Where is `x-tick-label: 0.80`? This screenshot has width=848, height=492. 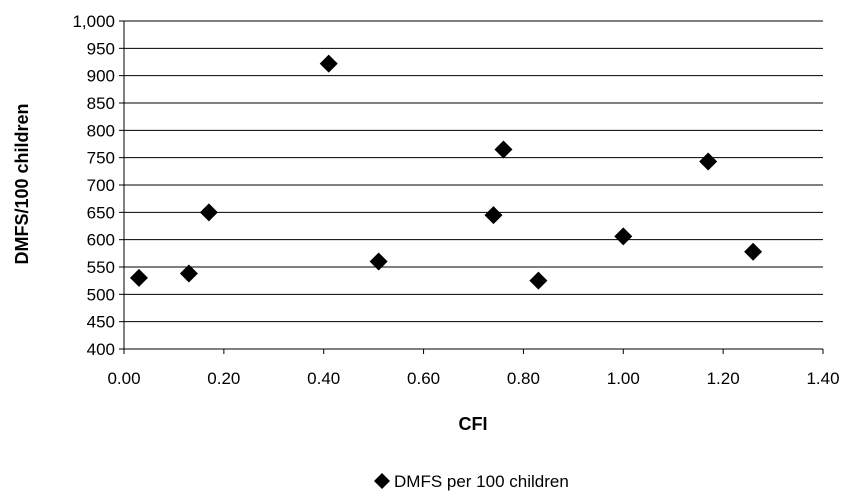 x-tick-label: 0.80 is located at coordinates (523, 378).